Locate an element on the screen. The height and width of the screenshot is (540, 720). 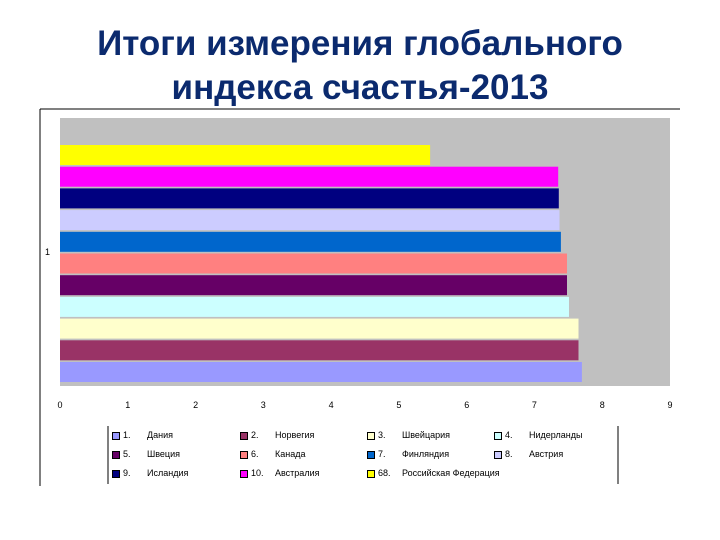
legend-item: 7. Финляндия is located at coordinates (408, 454).